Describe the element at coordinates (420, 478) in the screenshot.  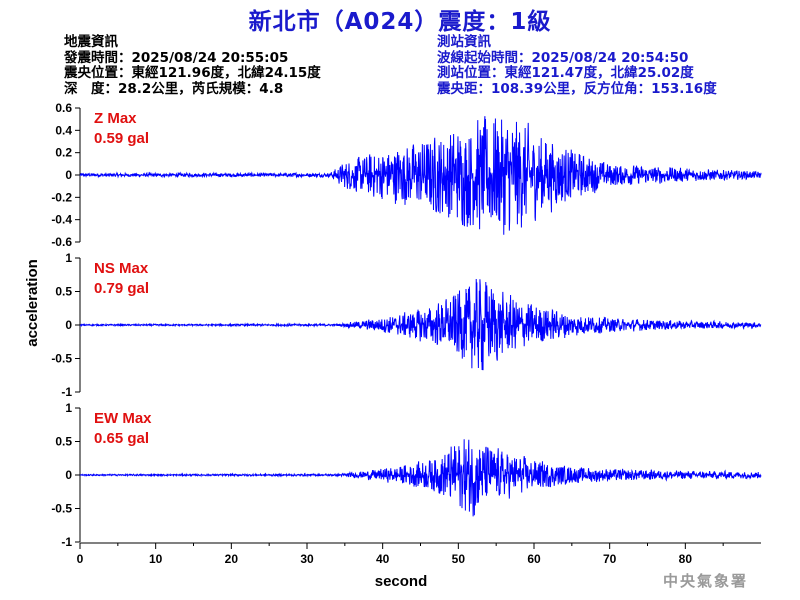
I see `waveform-ew` at that location.